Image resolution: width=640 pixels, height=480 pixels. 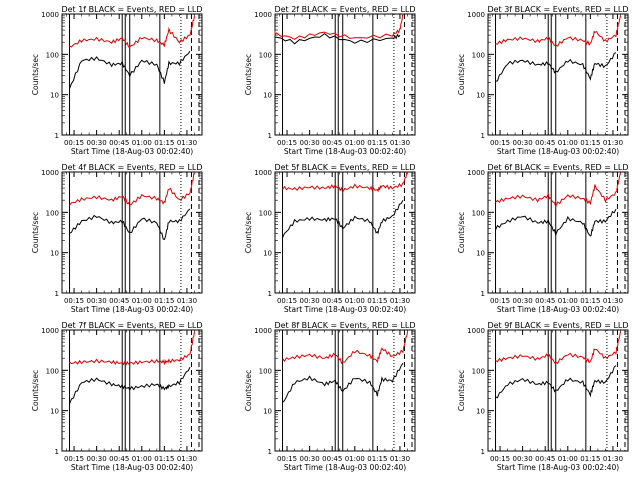 I want to click on plot-title: Det 6f BLACK = Events, RED = LLD, so click(x=557, y=167).